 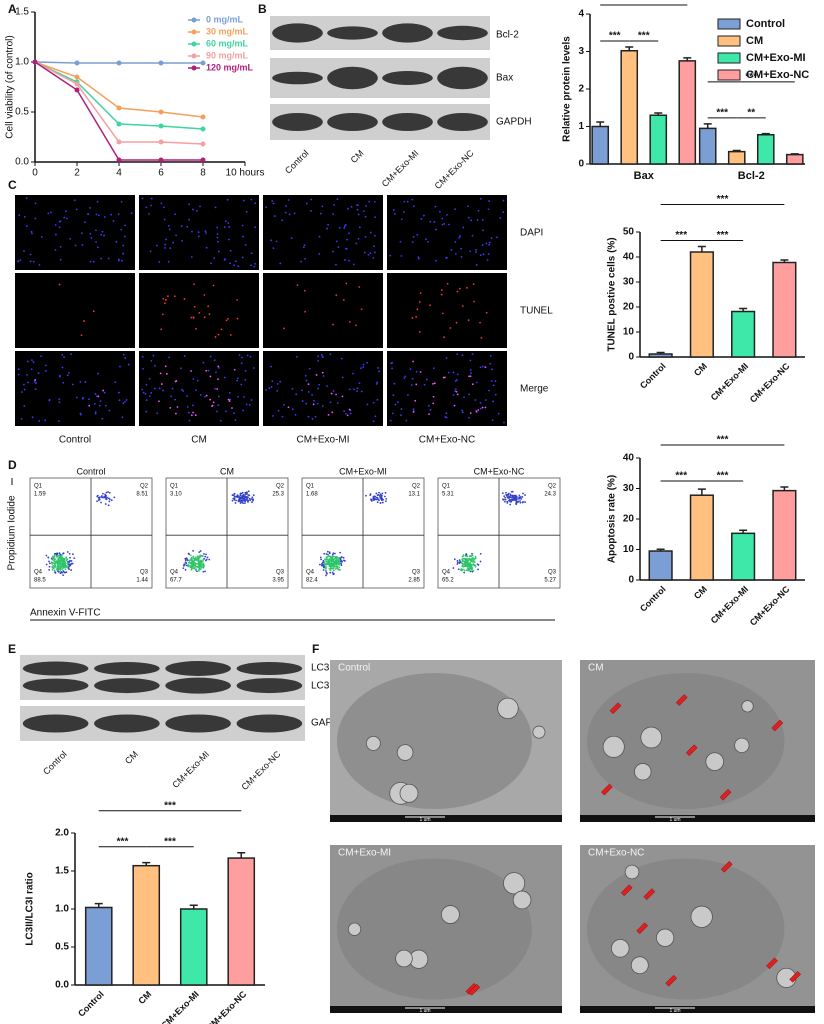 I want to click on fluorescence-image, so click(x=447, y=310).